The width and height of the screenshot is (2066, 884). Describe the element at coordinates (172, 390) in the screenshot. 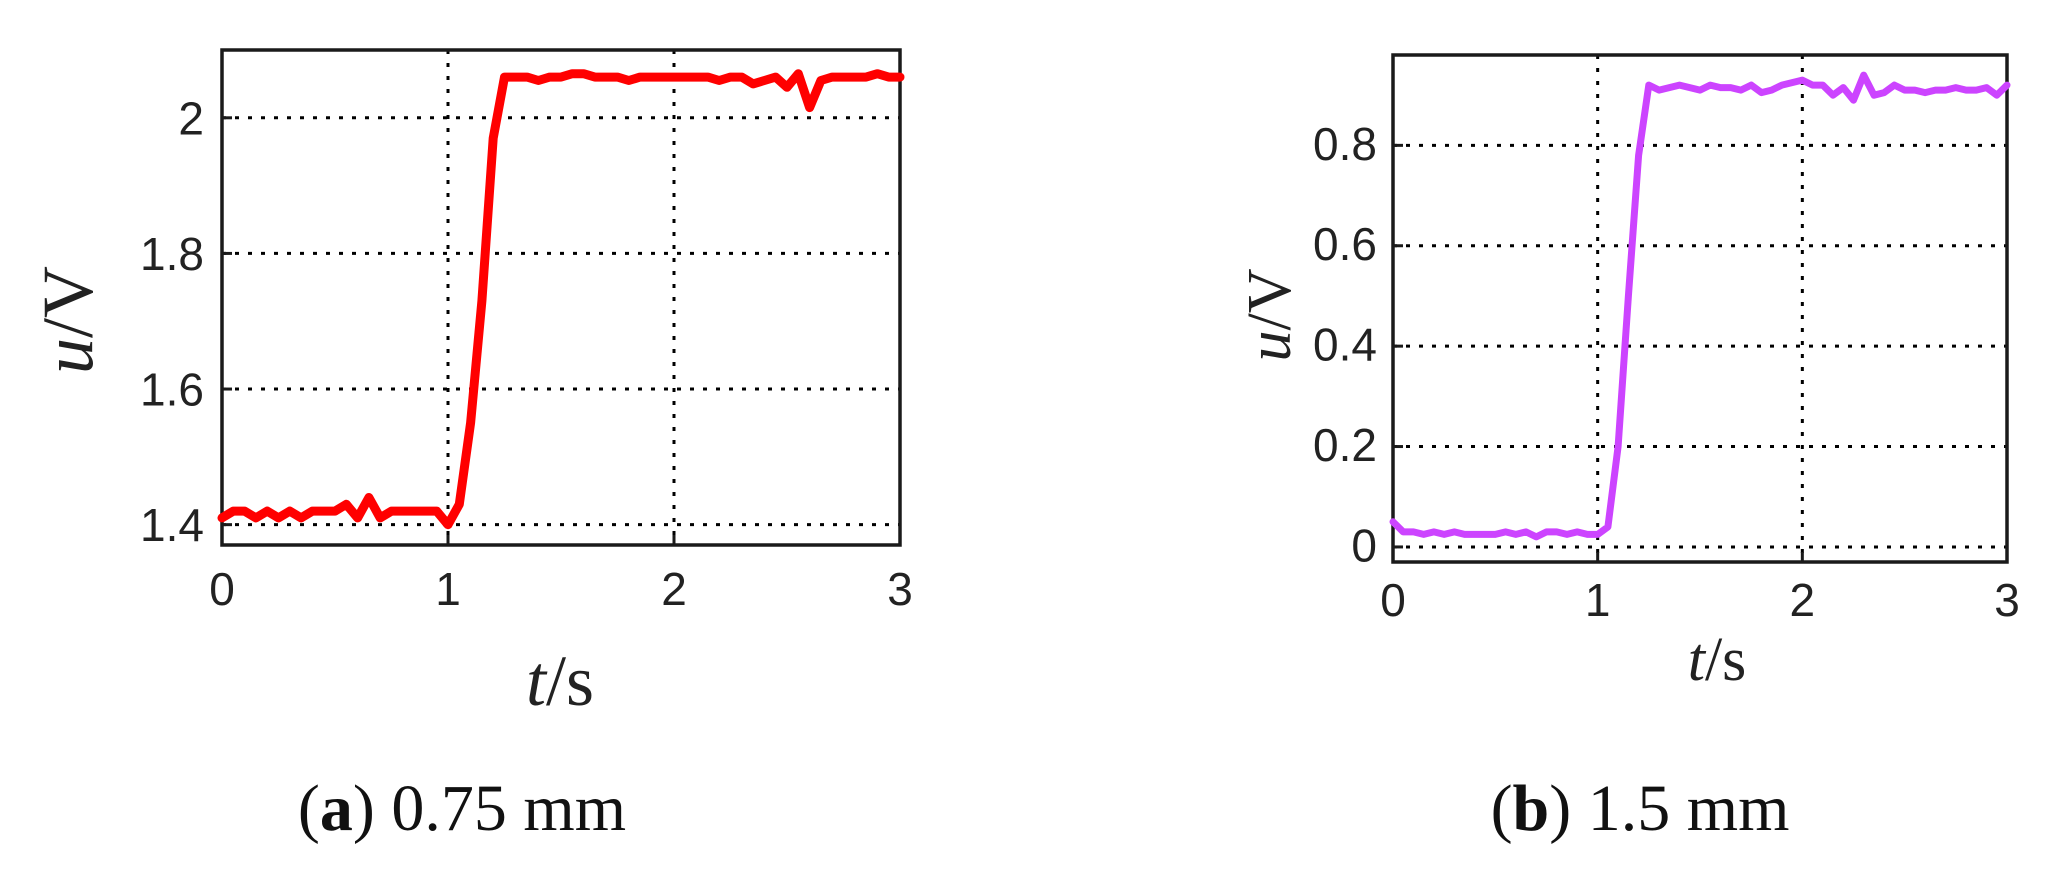

I see `chart-a-ytick-label: 1.6` at that location.